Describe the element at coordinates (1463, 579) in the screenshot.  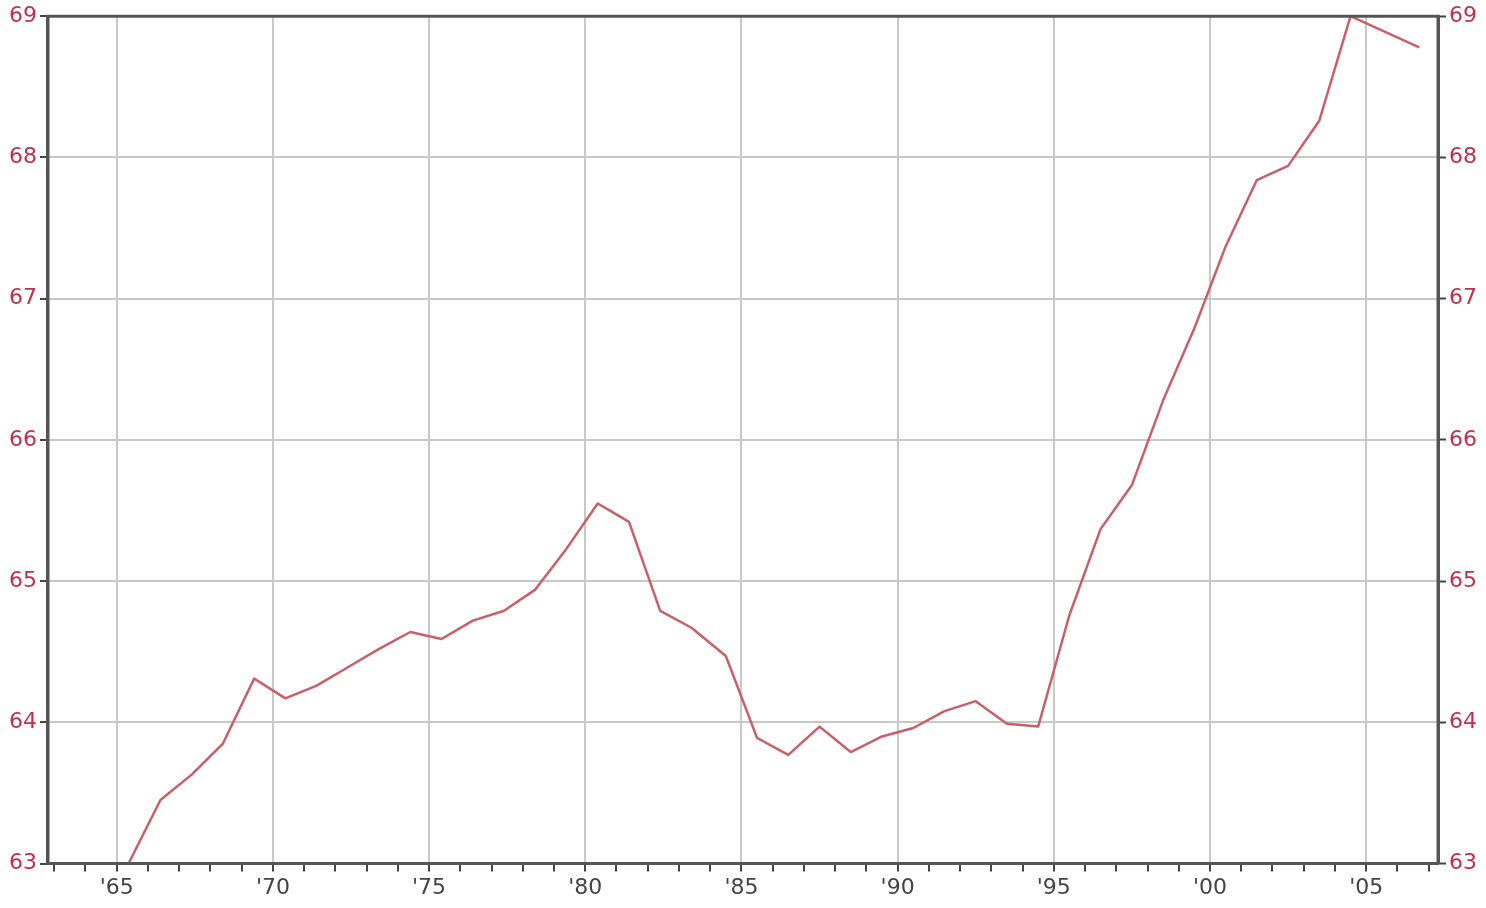
I see `y-tick-label: 65` at that location.